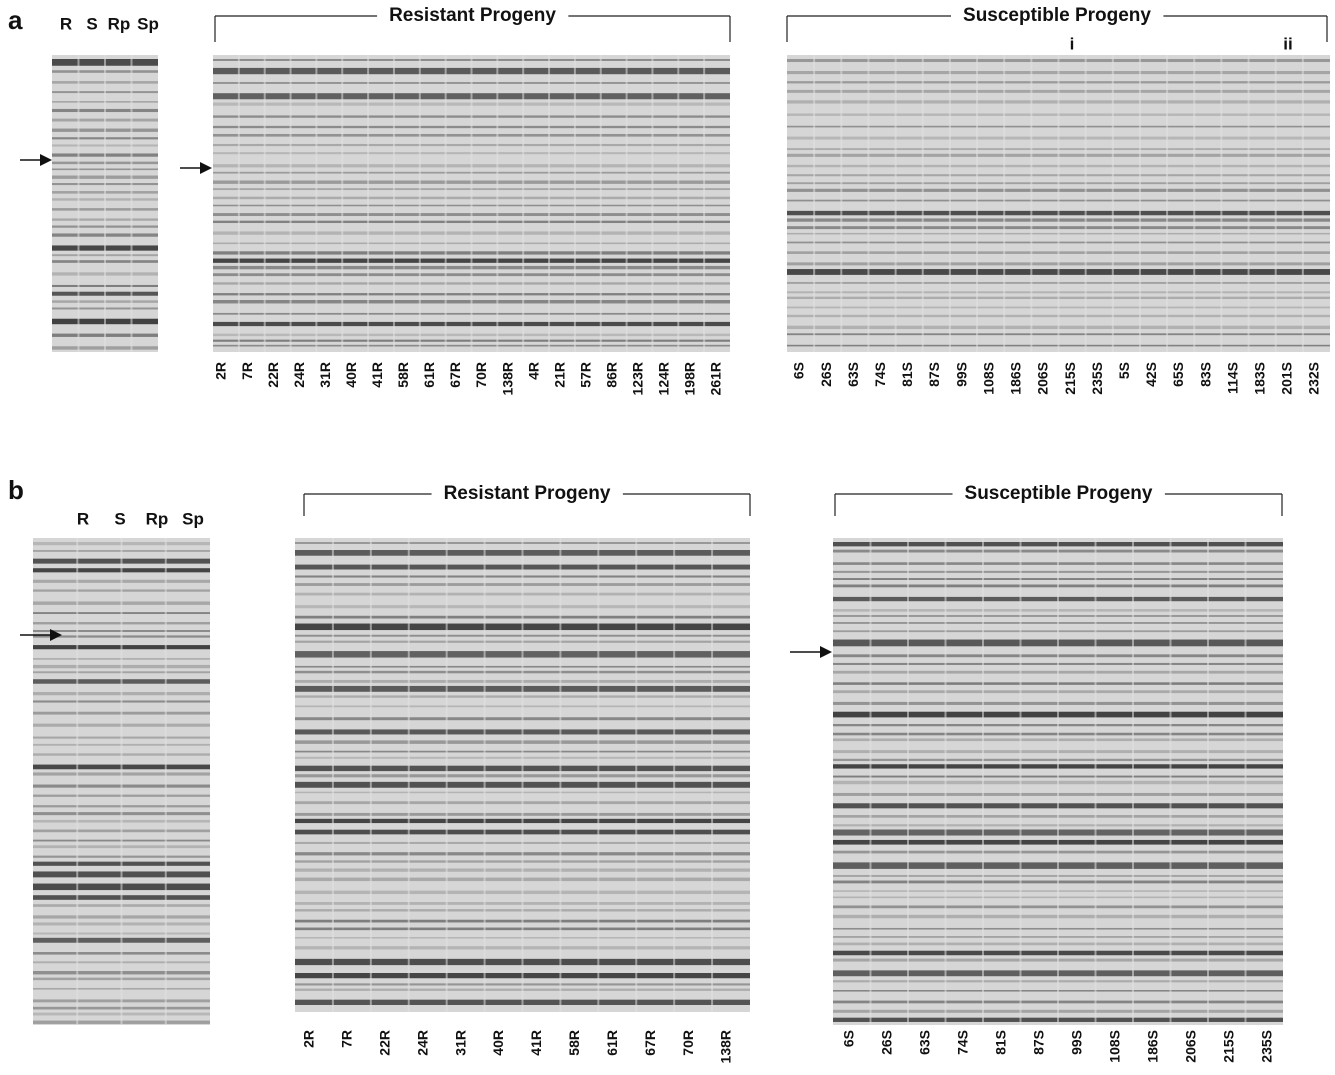  What do you see at coordinates (664, 378) in the screenshot?
I see `lane-label: 124R` at bounding box center [664, 378].